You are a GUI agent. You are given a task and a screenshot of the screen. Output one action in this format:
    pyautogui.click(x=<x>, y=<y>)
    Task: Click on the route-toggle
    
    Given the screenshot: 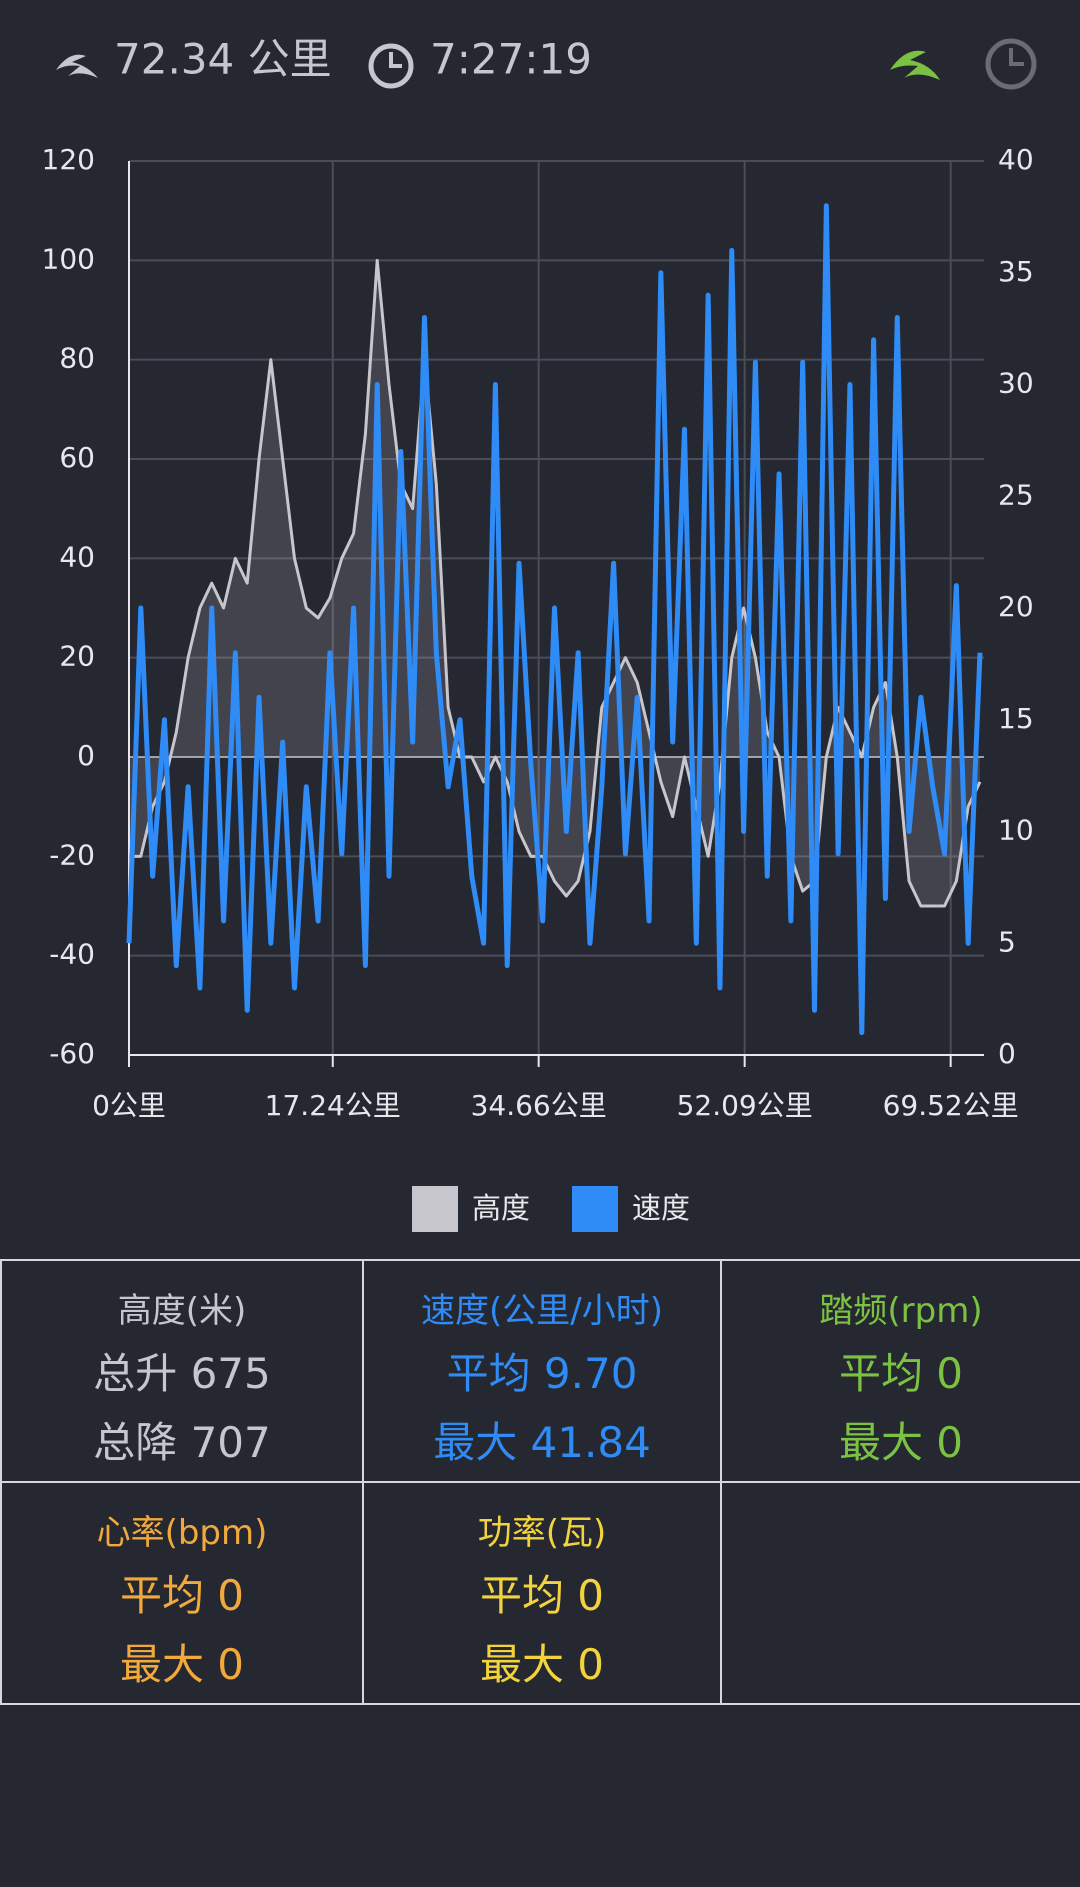 What is the action you would take?
    pyautogui.click(x=915, y=65)
    